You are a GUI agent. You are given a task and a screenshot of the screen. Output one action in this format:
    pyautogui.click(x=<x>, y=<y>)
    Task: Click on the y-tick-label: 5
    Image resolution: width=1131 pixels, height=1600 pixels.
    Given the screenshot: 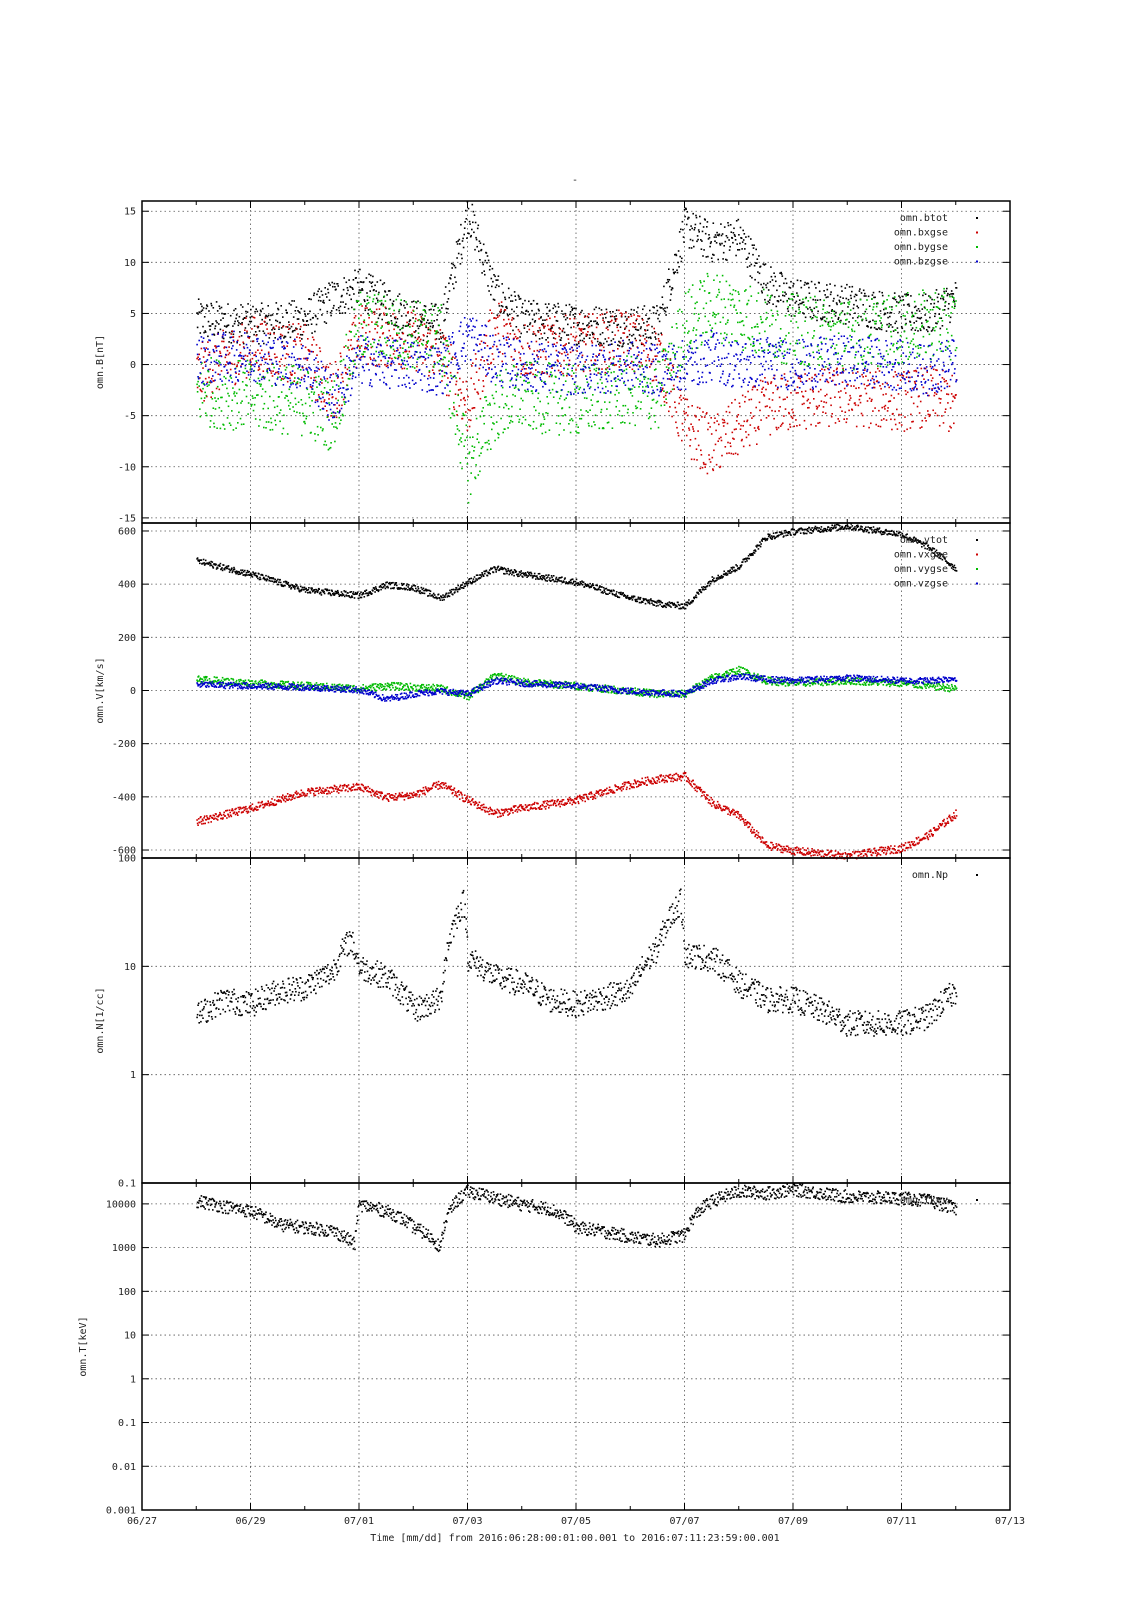 What is the action you would take?
    pyautogui.click(x=133, y=314)
    